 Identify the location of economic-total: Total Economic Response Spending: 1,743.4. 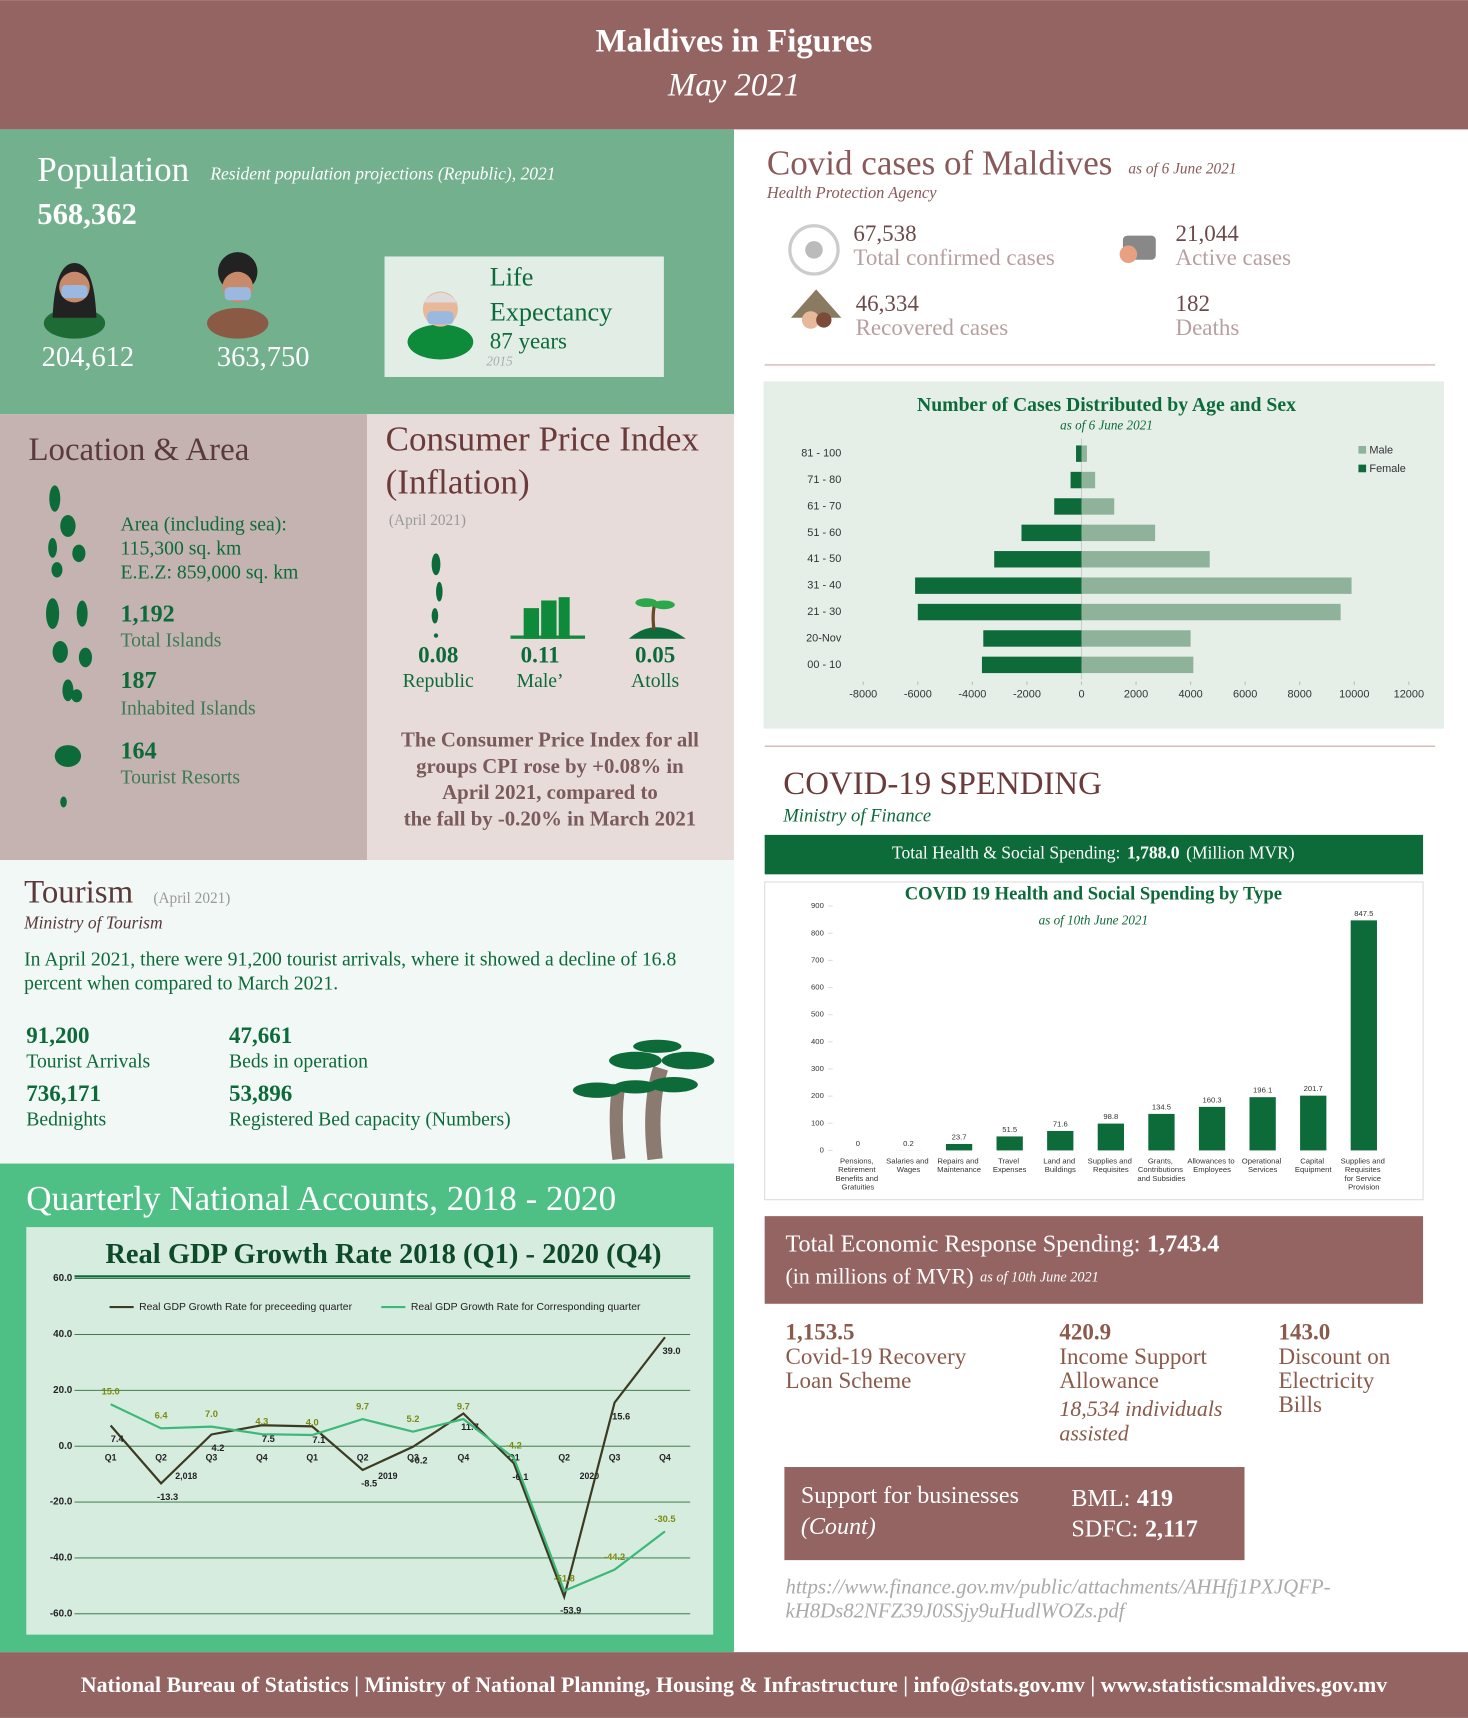
(1002, 1244).